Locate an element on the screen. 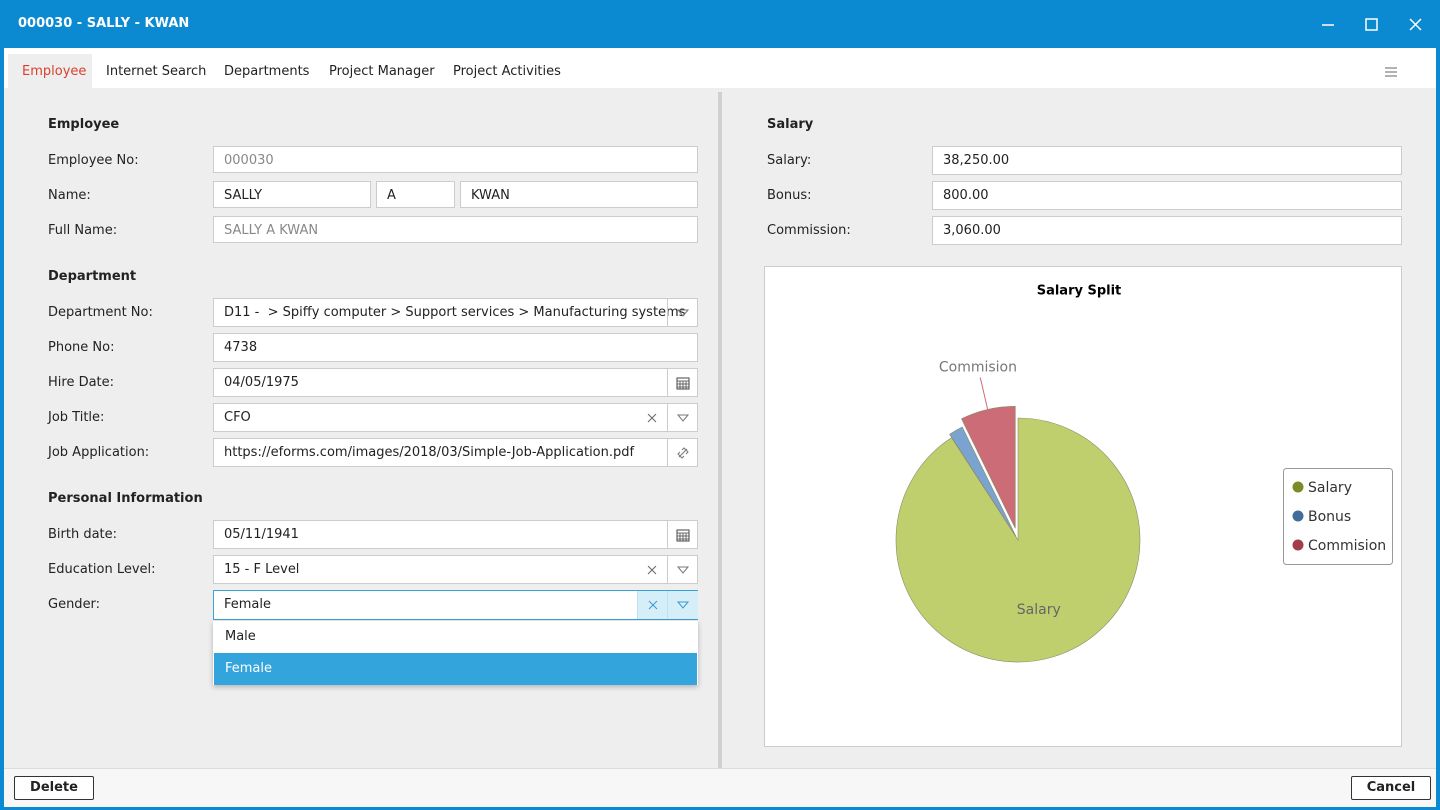 This screenshot has height=810, width=1440. field-label: Education Level: is located at coordinates (102, 569).